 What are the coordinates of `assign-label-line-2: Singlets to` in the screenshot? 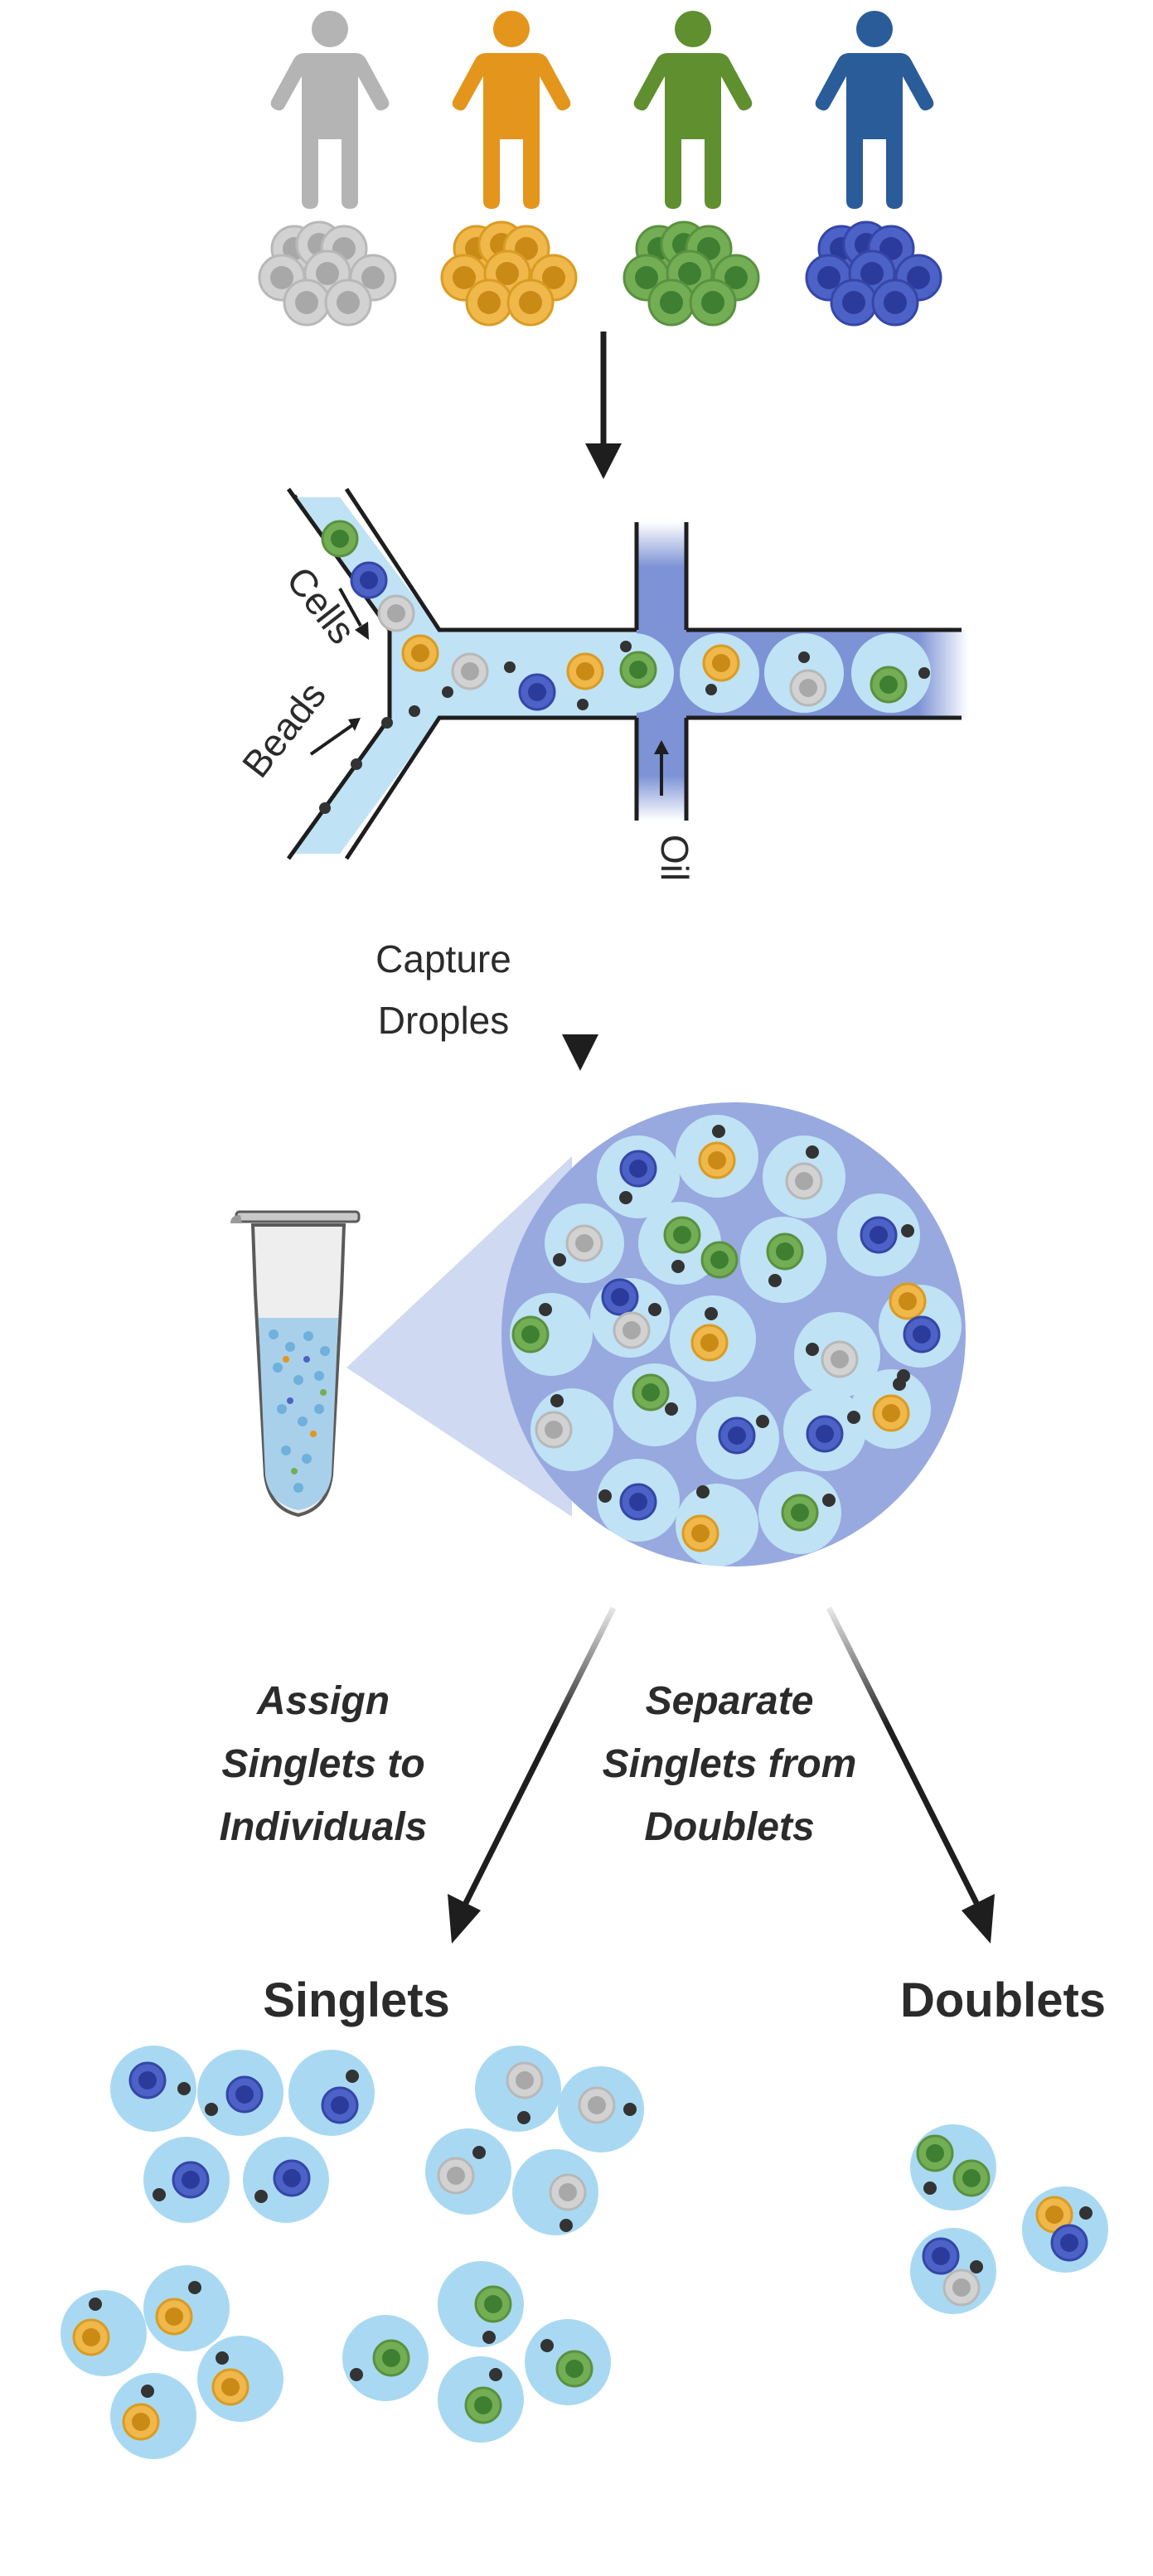 It's located at (323, 1764).